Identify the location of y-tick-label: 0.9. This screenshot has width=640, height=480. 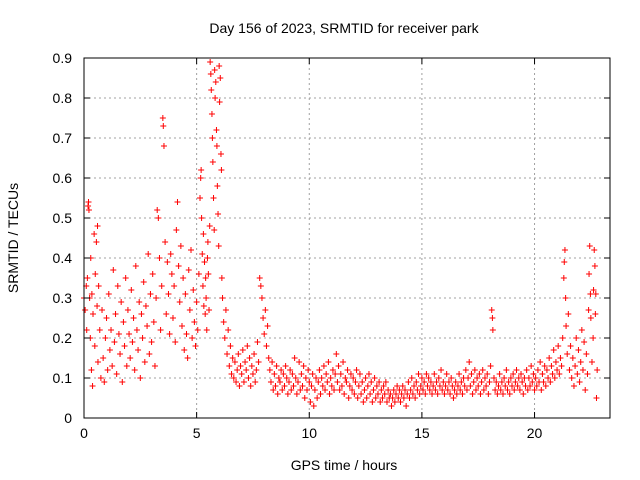
(63, 58).